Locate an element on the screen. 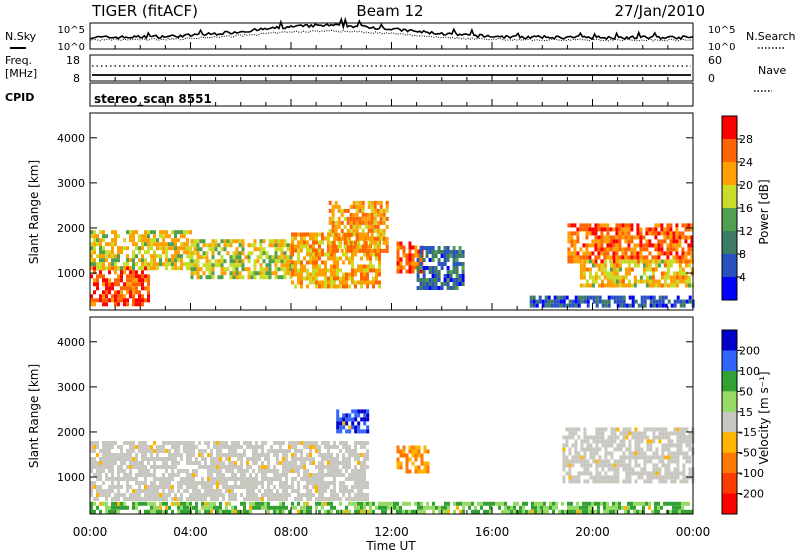 The height and width of the screenshot is (554, 800). beam-title: Beam 12 is located at coordinates (389, 11).